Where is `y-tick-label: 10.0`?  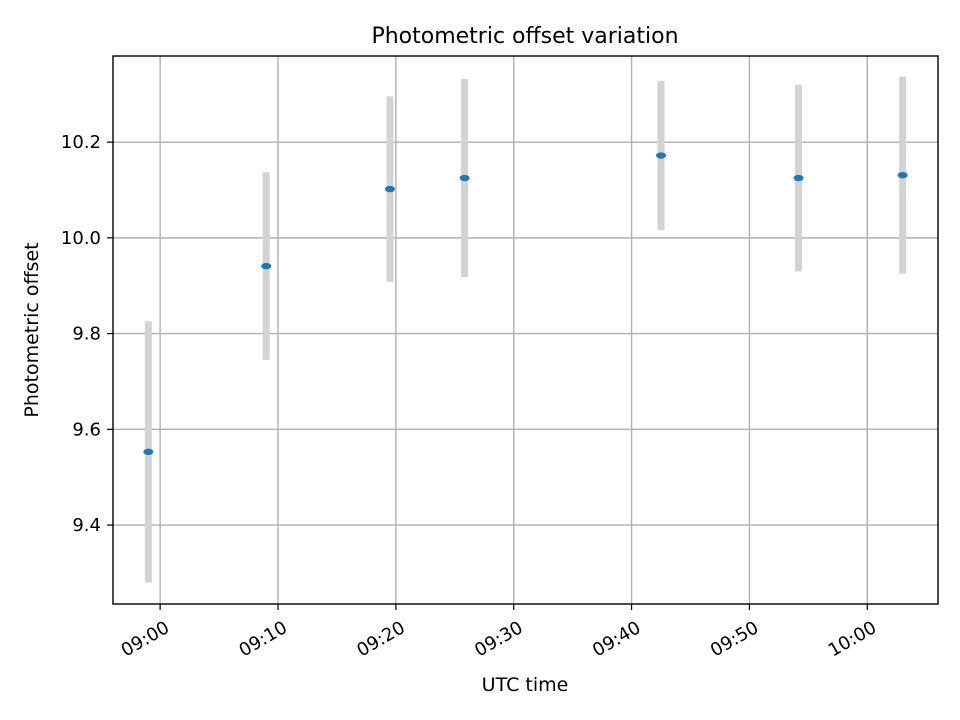
y-tick-label: 10.0 is located at coordinates (81, 238).